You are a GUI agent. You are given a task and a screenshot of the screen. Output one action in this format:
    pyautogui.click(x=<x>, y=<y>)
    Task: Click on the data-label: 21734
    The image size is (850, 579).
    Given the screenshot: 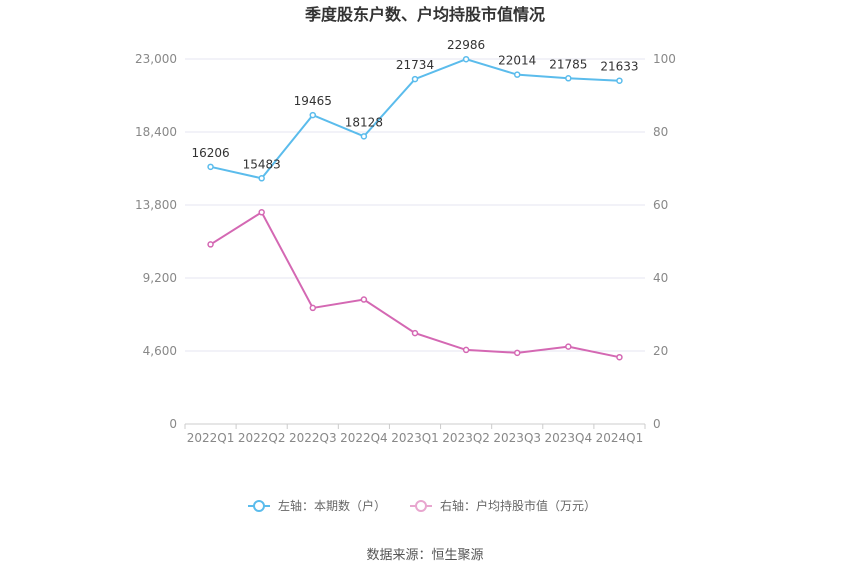 What is the action you would take?
    pyautogui.click(x=415, y=65)
    